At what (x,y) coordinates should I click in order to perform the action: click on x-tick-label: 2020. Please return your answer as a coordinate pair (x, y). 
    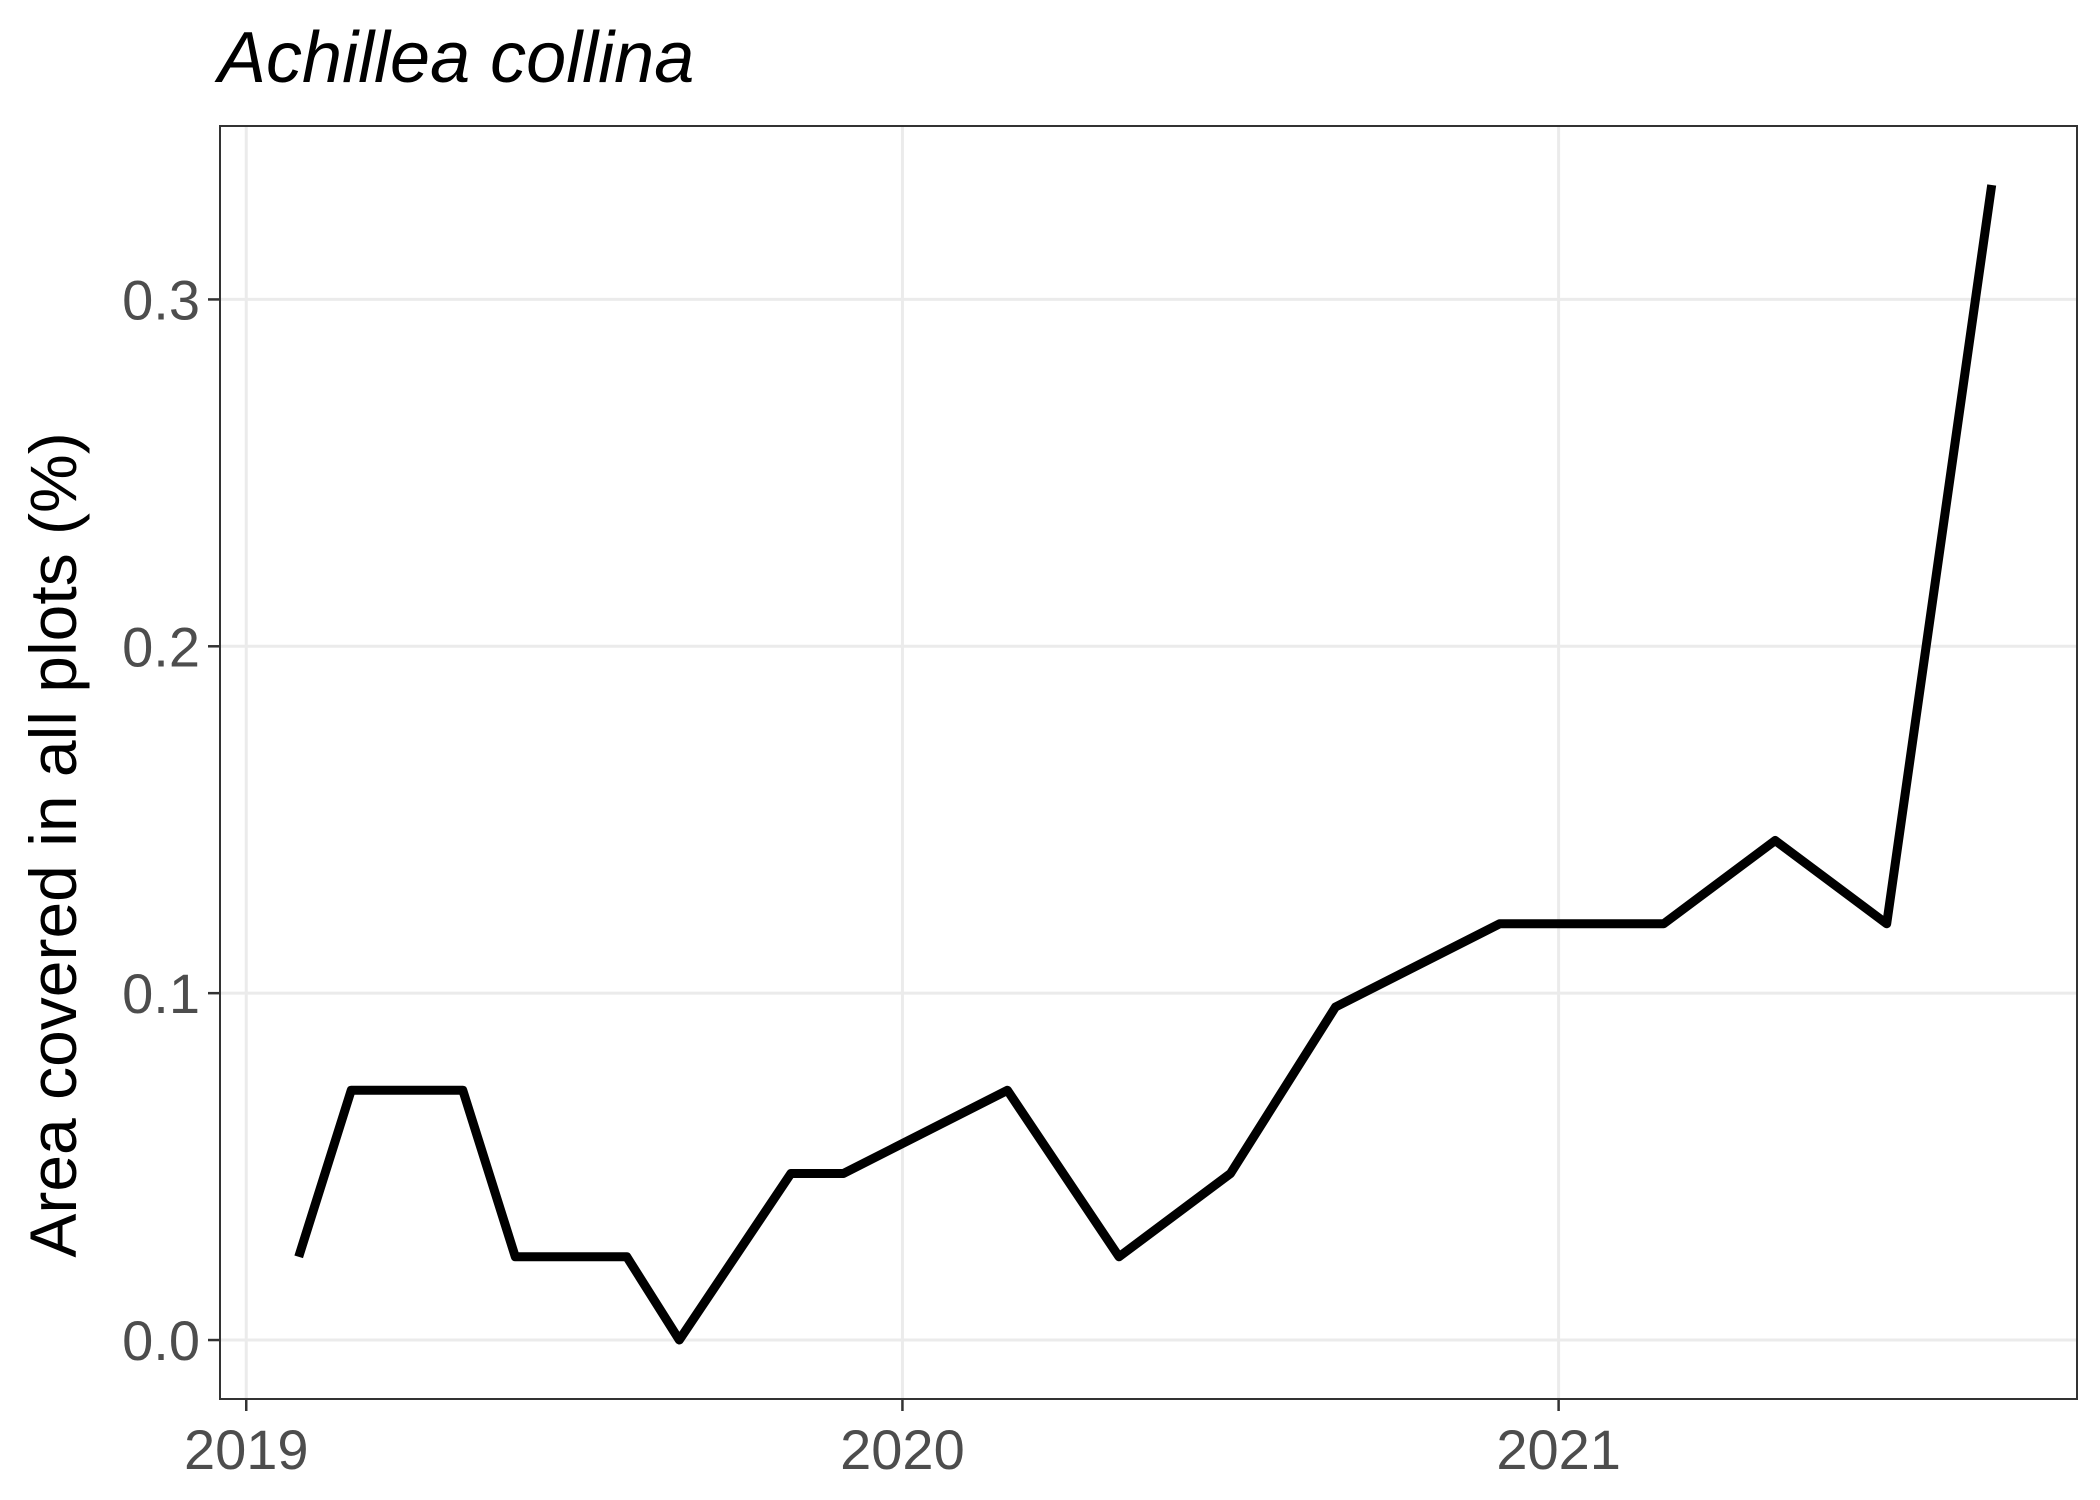
    Looking at the image, I should click on (902, 1449).